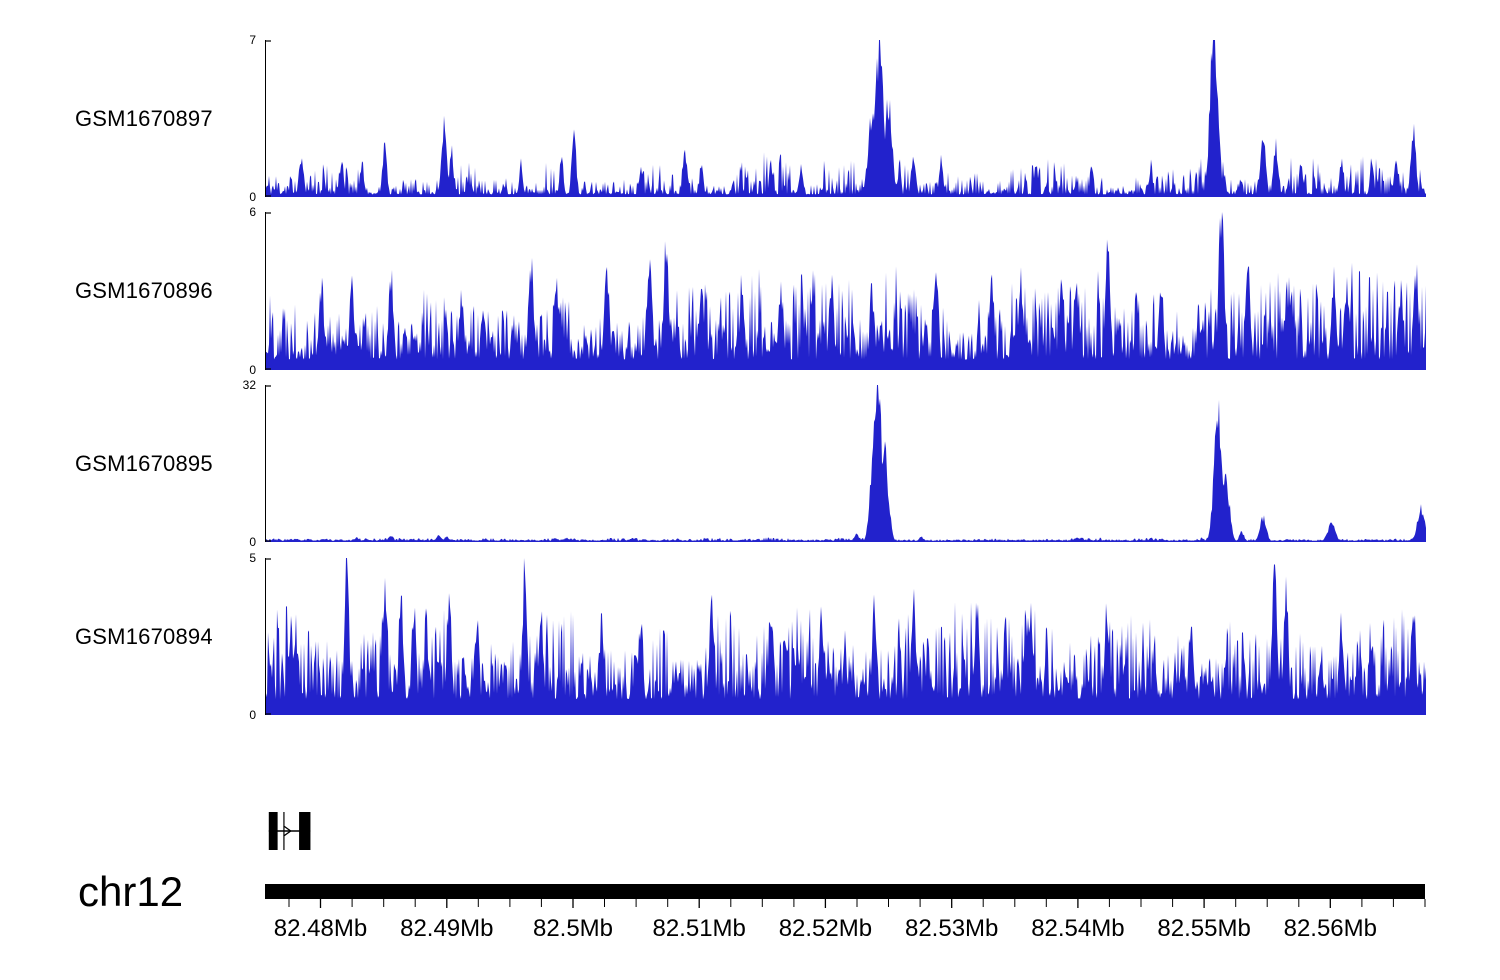 The width and height of the screenshot is (1500, 980). I want to click on strand-arrow-icon, so click(287, 831).